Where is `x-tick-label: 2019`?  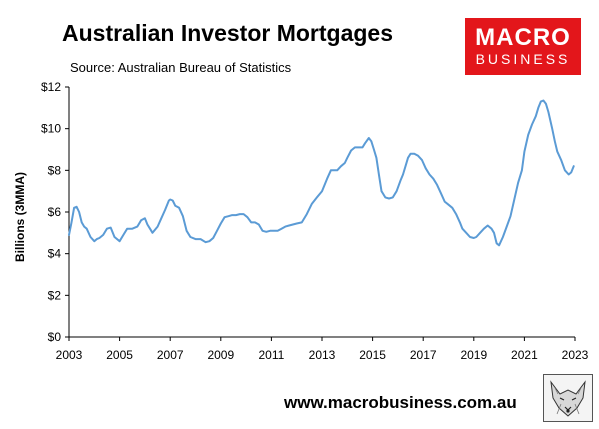 x-tick-label: 2019 is located at coordinates (473, 355).